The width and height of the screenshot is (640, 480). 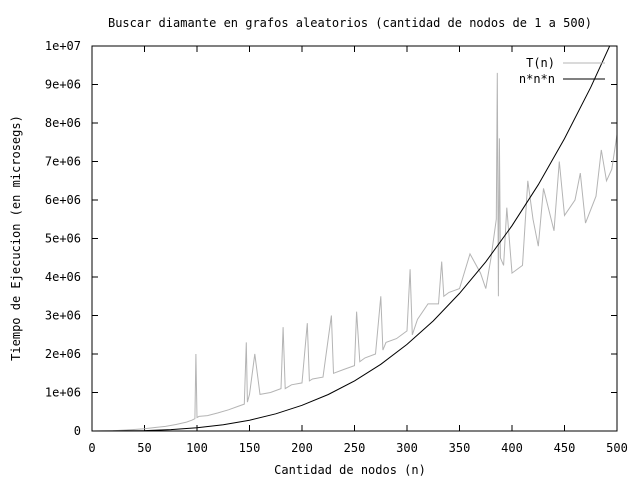 I want to click on legend-label-0: T(n), so click(x=540, y=63).